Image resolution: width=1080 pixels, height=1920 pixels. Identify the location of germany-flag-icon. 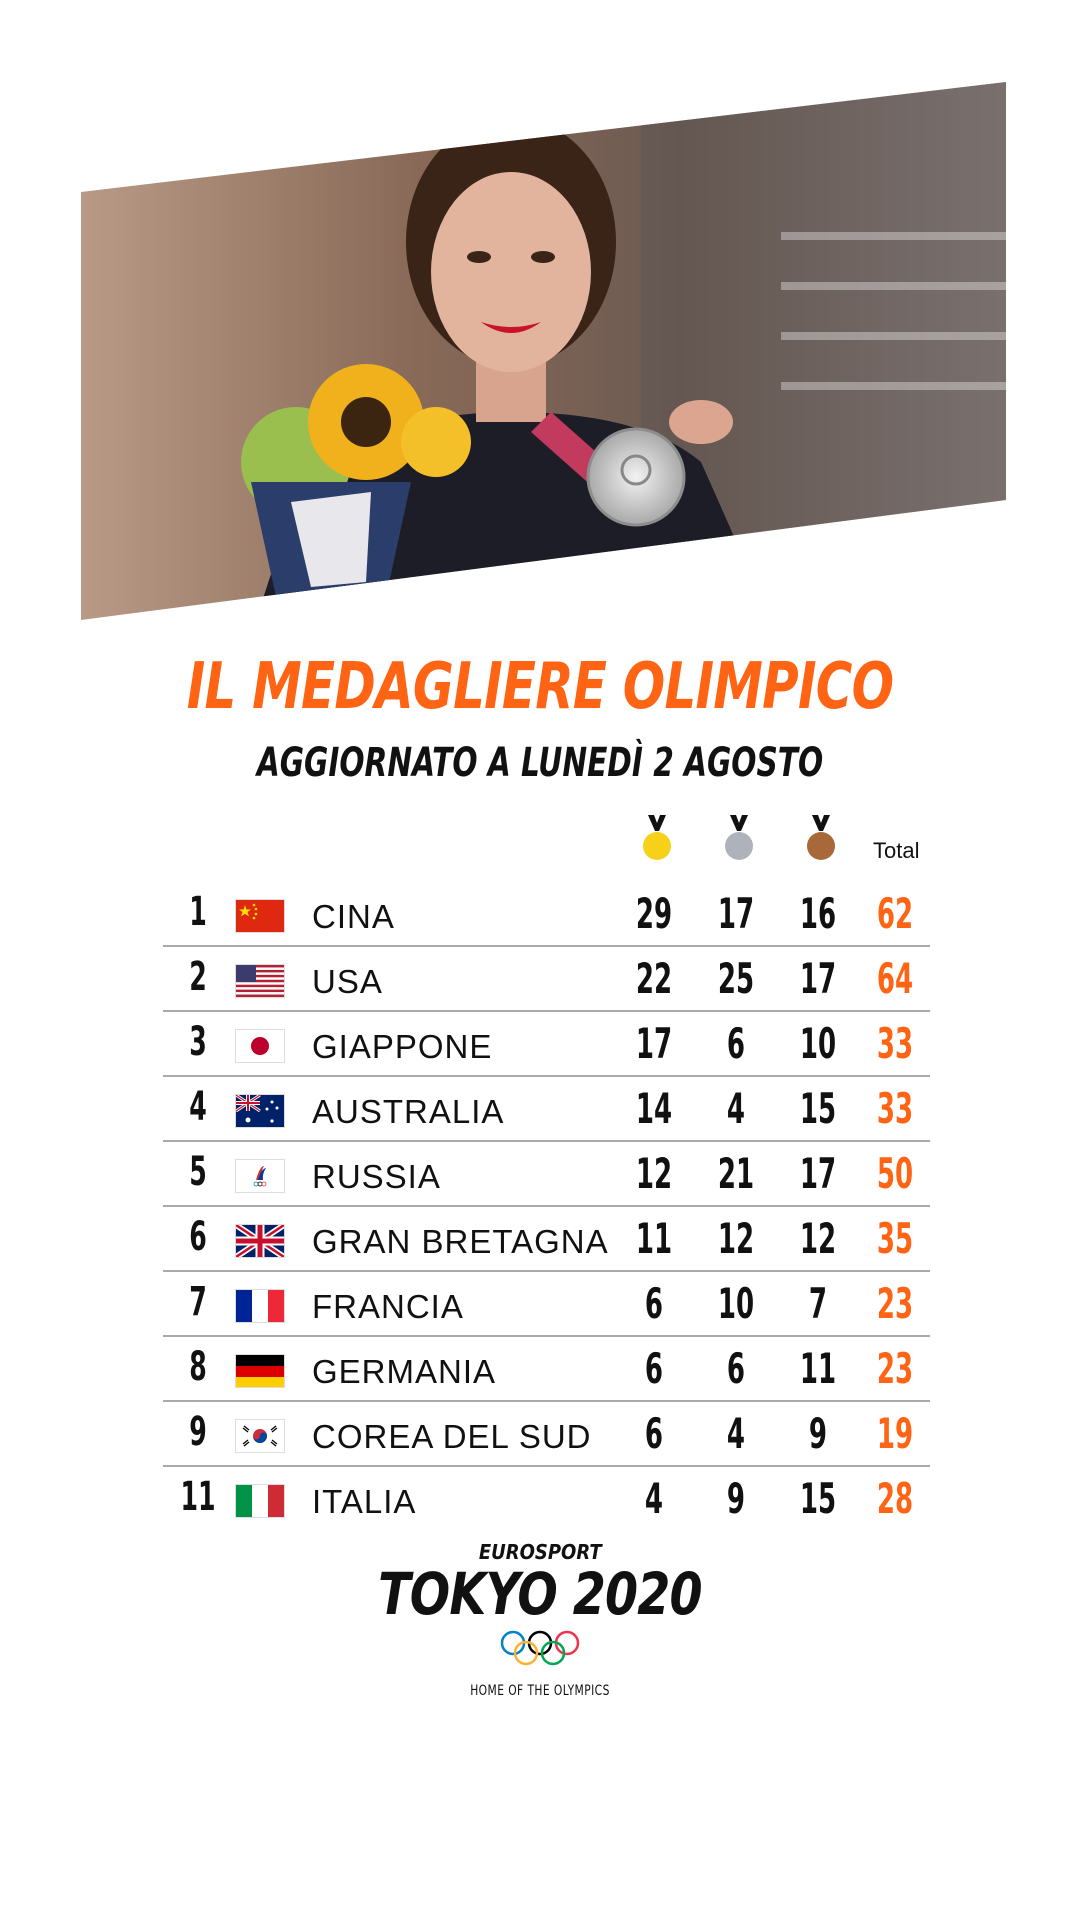
(260, 1371).